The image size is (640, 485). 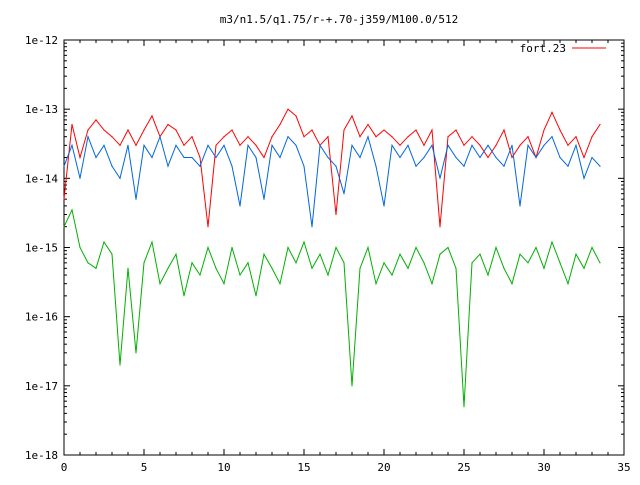 I want to click on x-tick-label: 5, so click(x=144, y=467).